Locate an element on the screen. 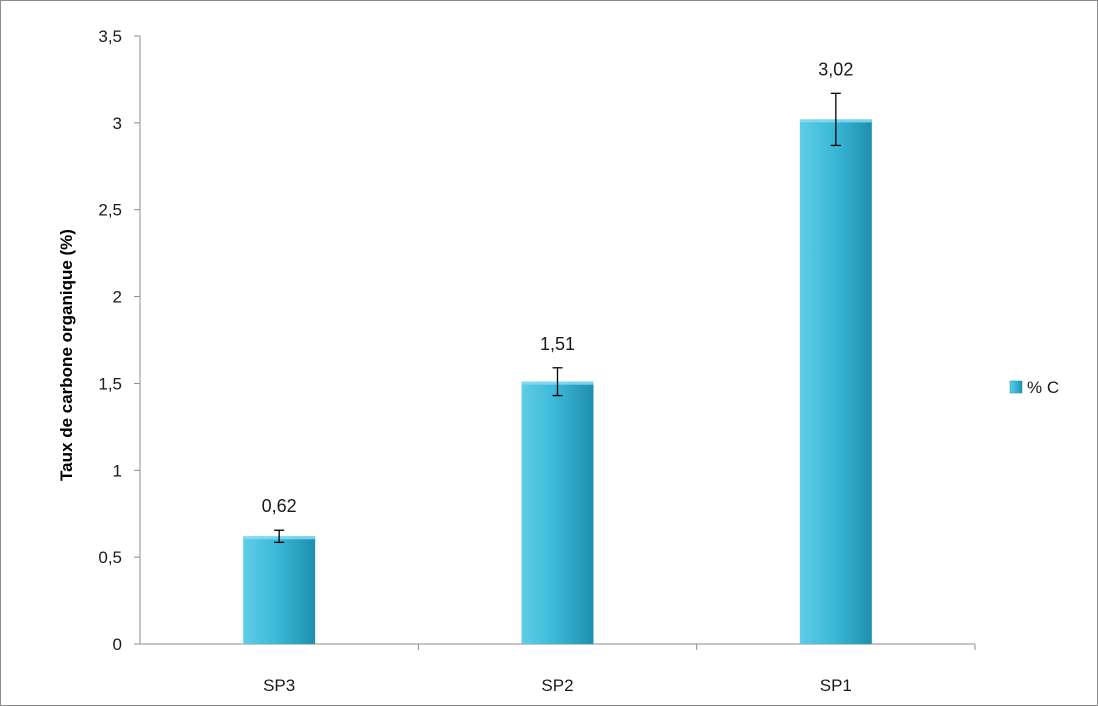 The width and height of the screenshot is (1098, 706). y-tick-label: 3,5 is located at coordinates (110, 36).